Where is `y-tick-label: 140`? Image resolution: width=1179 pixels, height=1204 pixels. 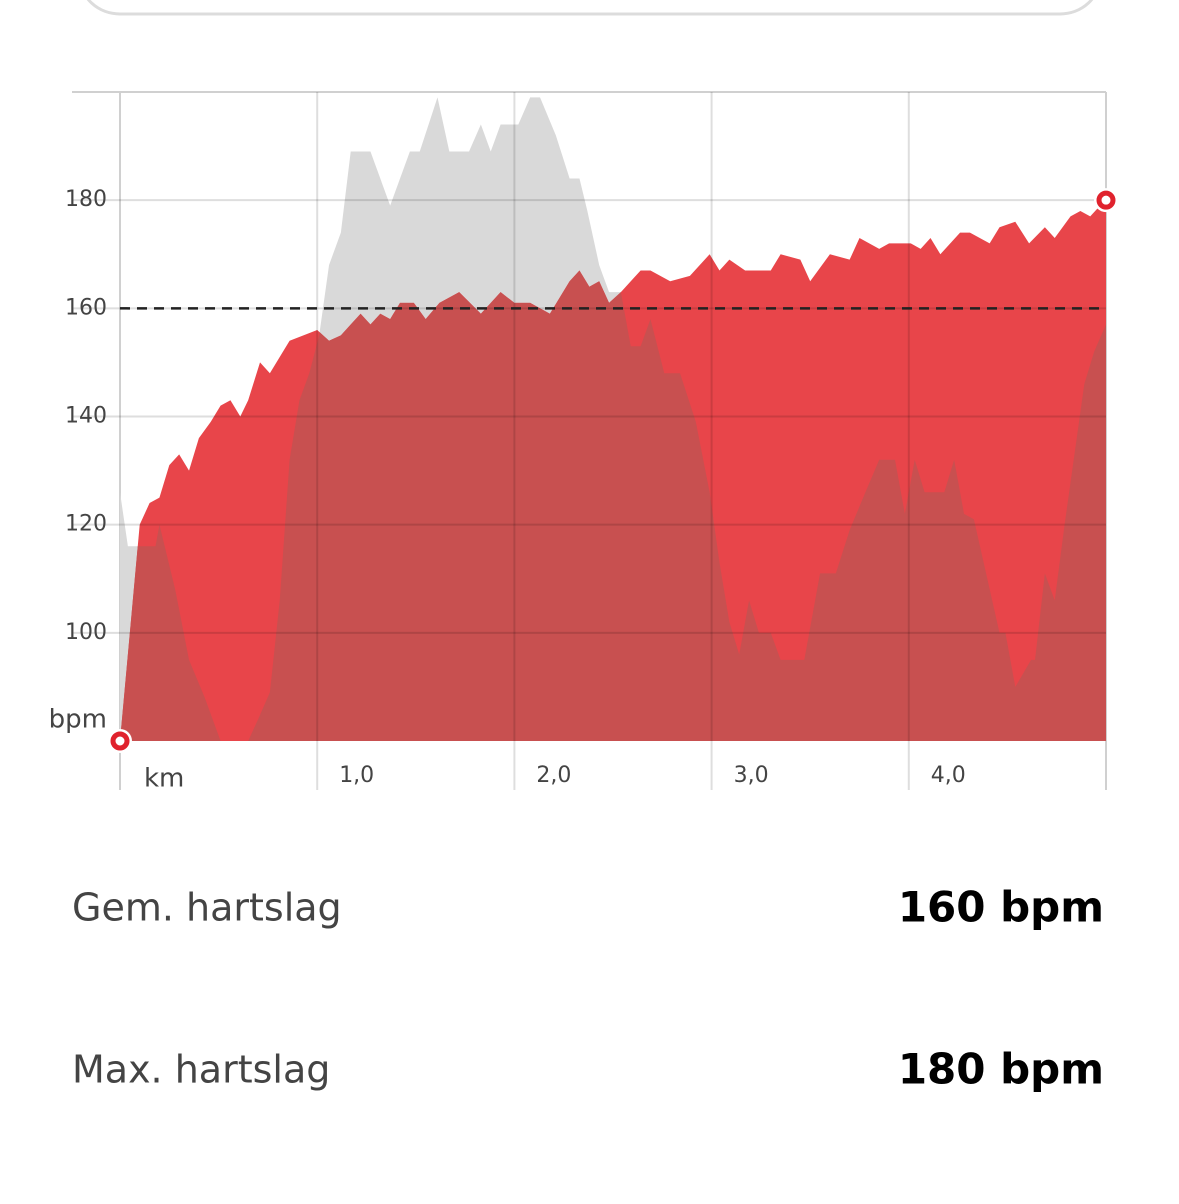
y-tick-label: 140 is located at coordinates (86, 416).